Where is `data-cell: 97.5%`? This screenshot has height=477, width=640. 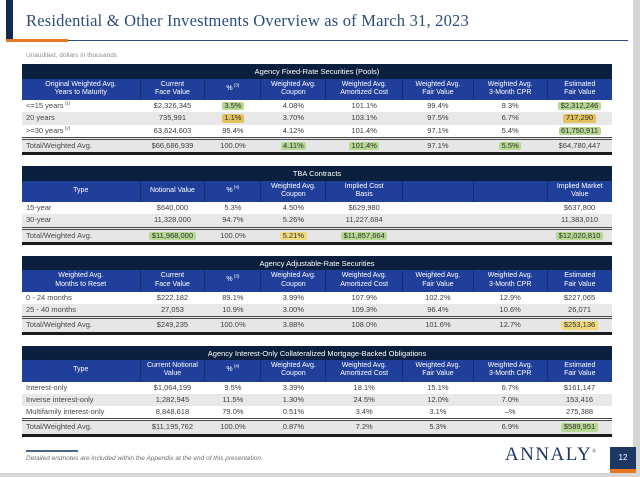
data-cell: 97.5% is located at coordinates (438, 118).